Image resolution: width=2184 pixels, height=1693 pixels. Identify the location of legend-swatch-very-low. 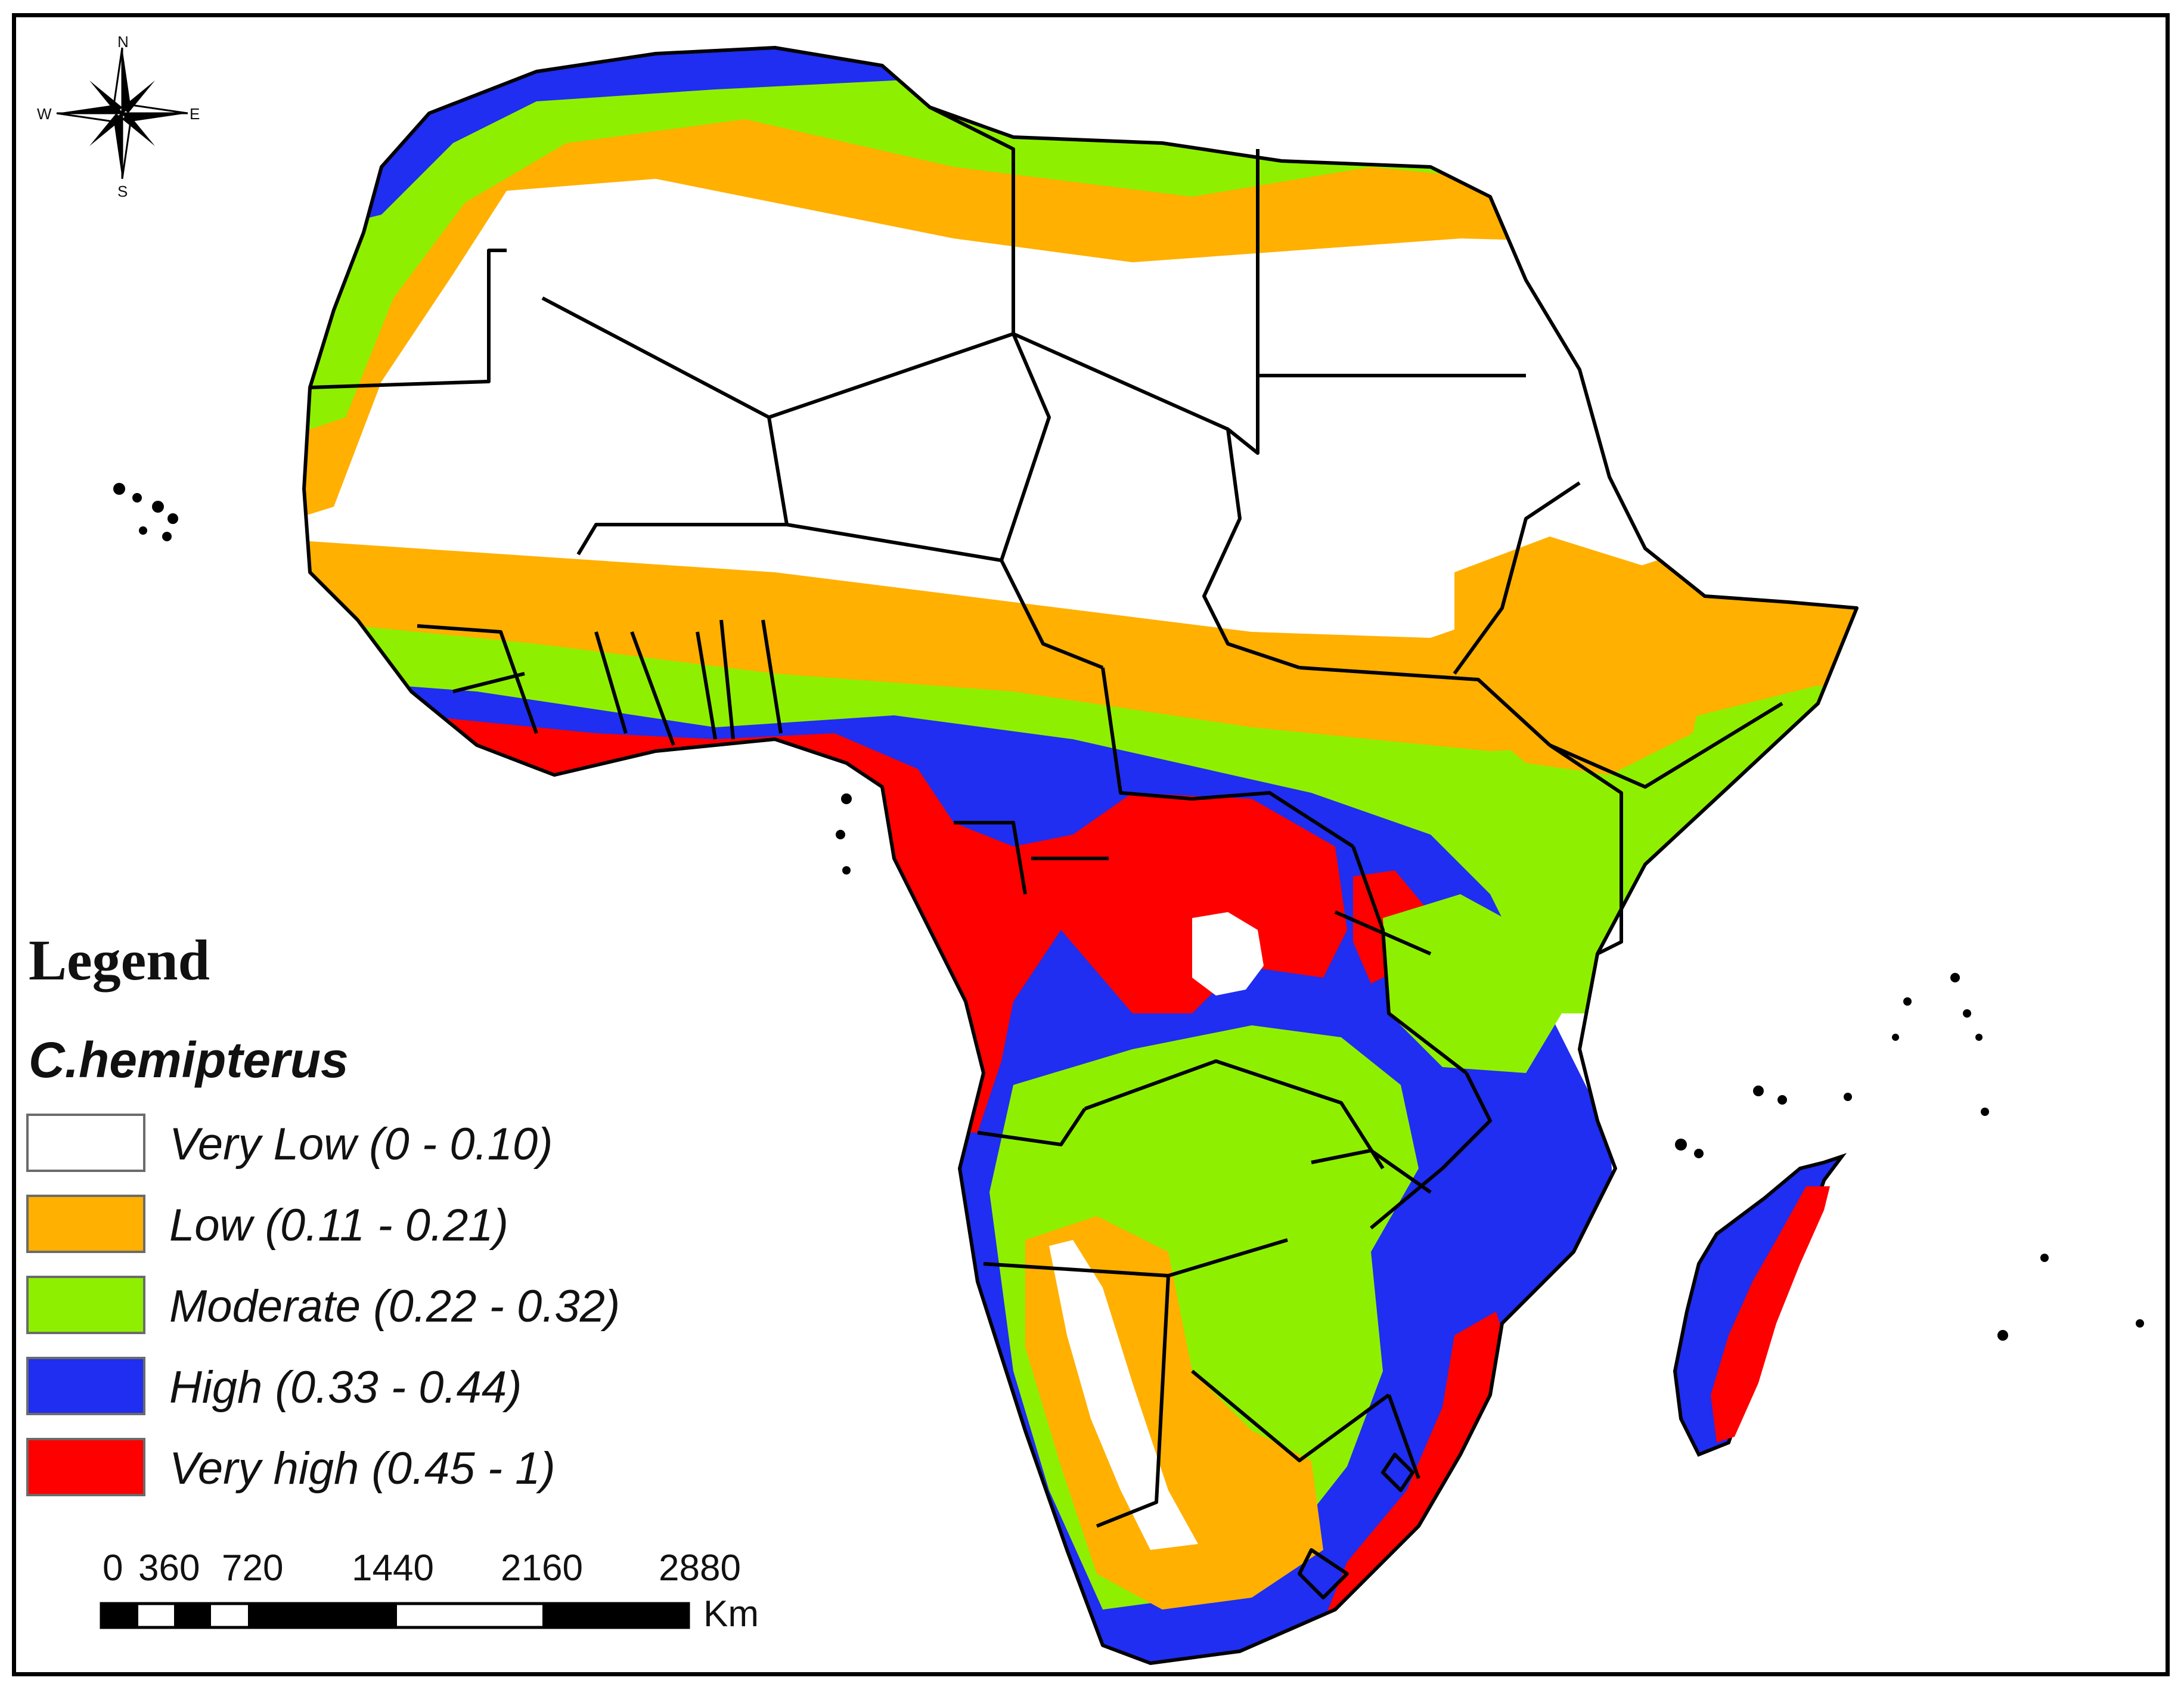
(85, 1143).